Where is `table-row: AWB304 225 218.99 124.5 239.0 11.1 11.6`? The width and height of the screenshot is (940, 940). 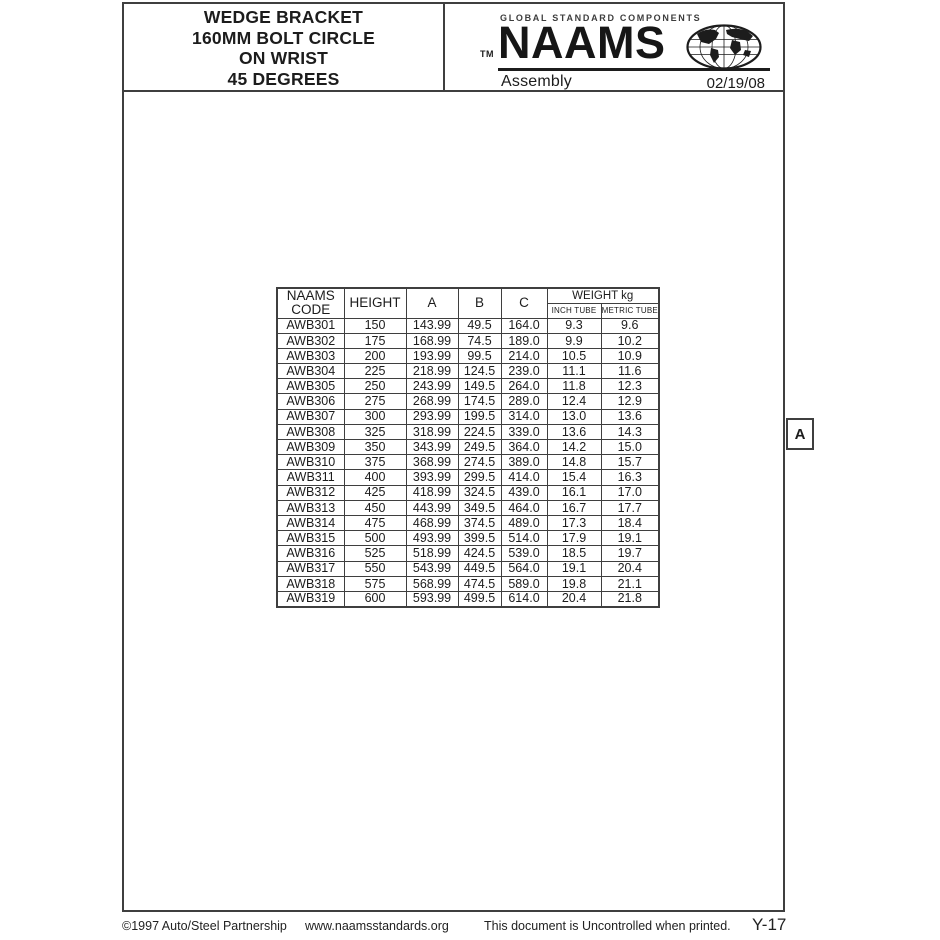
table-row: AWB304 225 218.99 124.5 239.0 11.1 11.6 is located at coordinates (468, 371).